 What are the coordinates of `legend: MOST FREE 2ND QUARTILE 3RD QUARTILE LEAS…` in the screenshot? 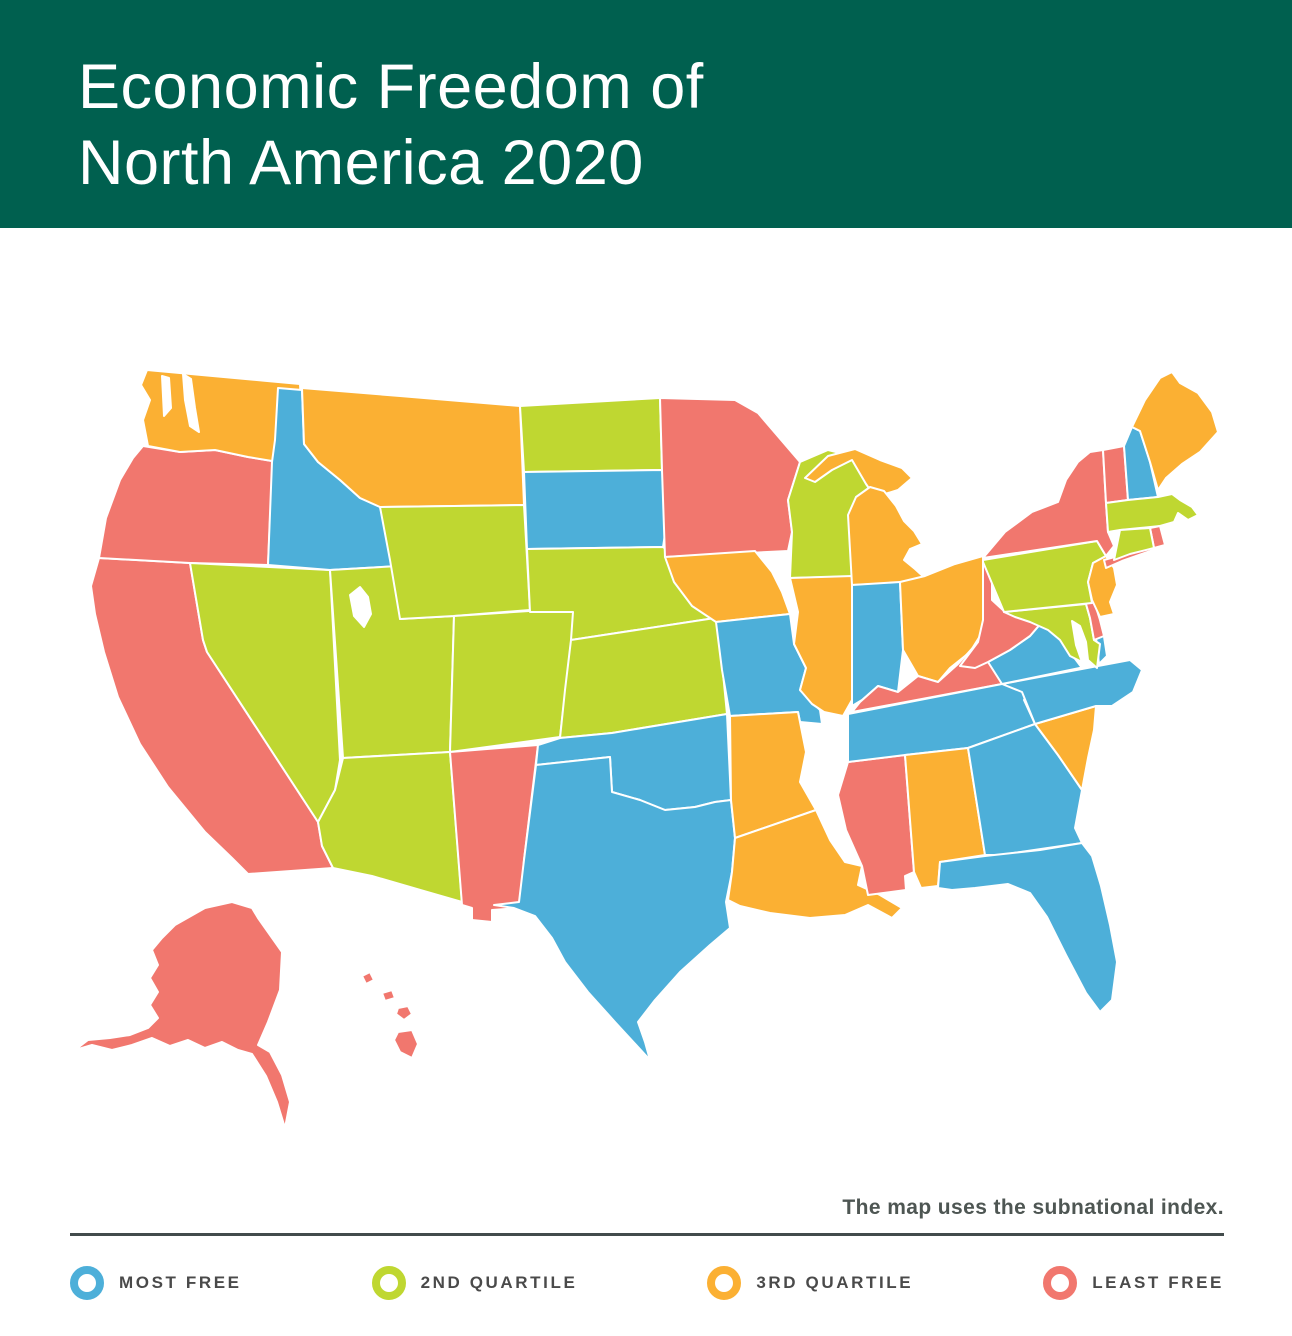 It's located at (647, 1283).